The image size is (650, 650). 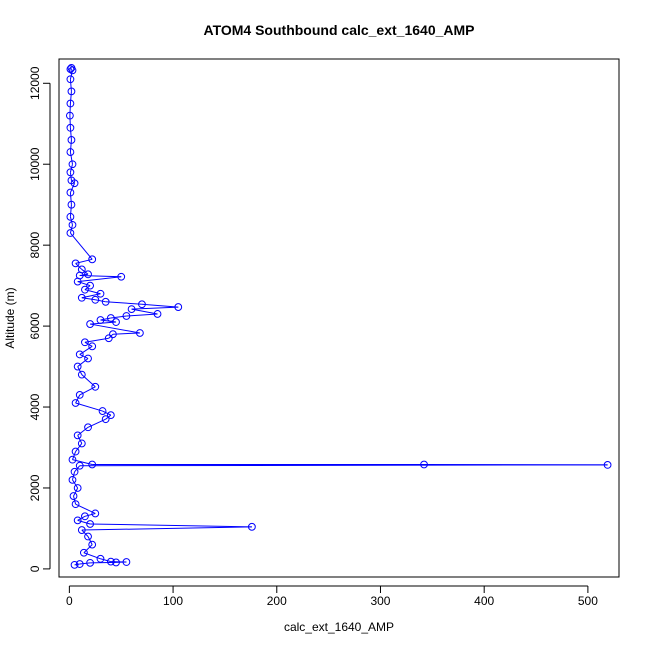 What do you see at coordinates (35, 406) in the screenshot?
I see `y-tick-label: 4000` at bounding box center [35, 406].